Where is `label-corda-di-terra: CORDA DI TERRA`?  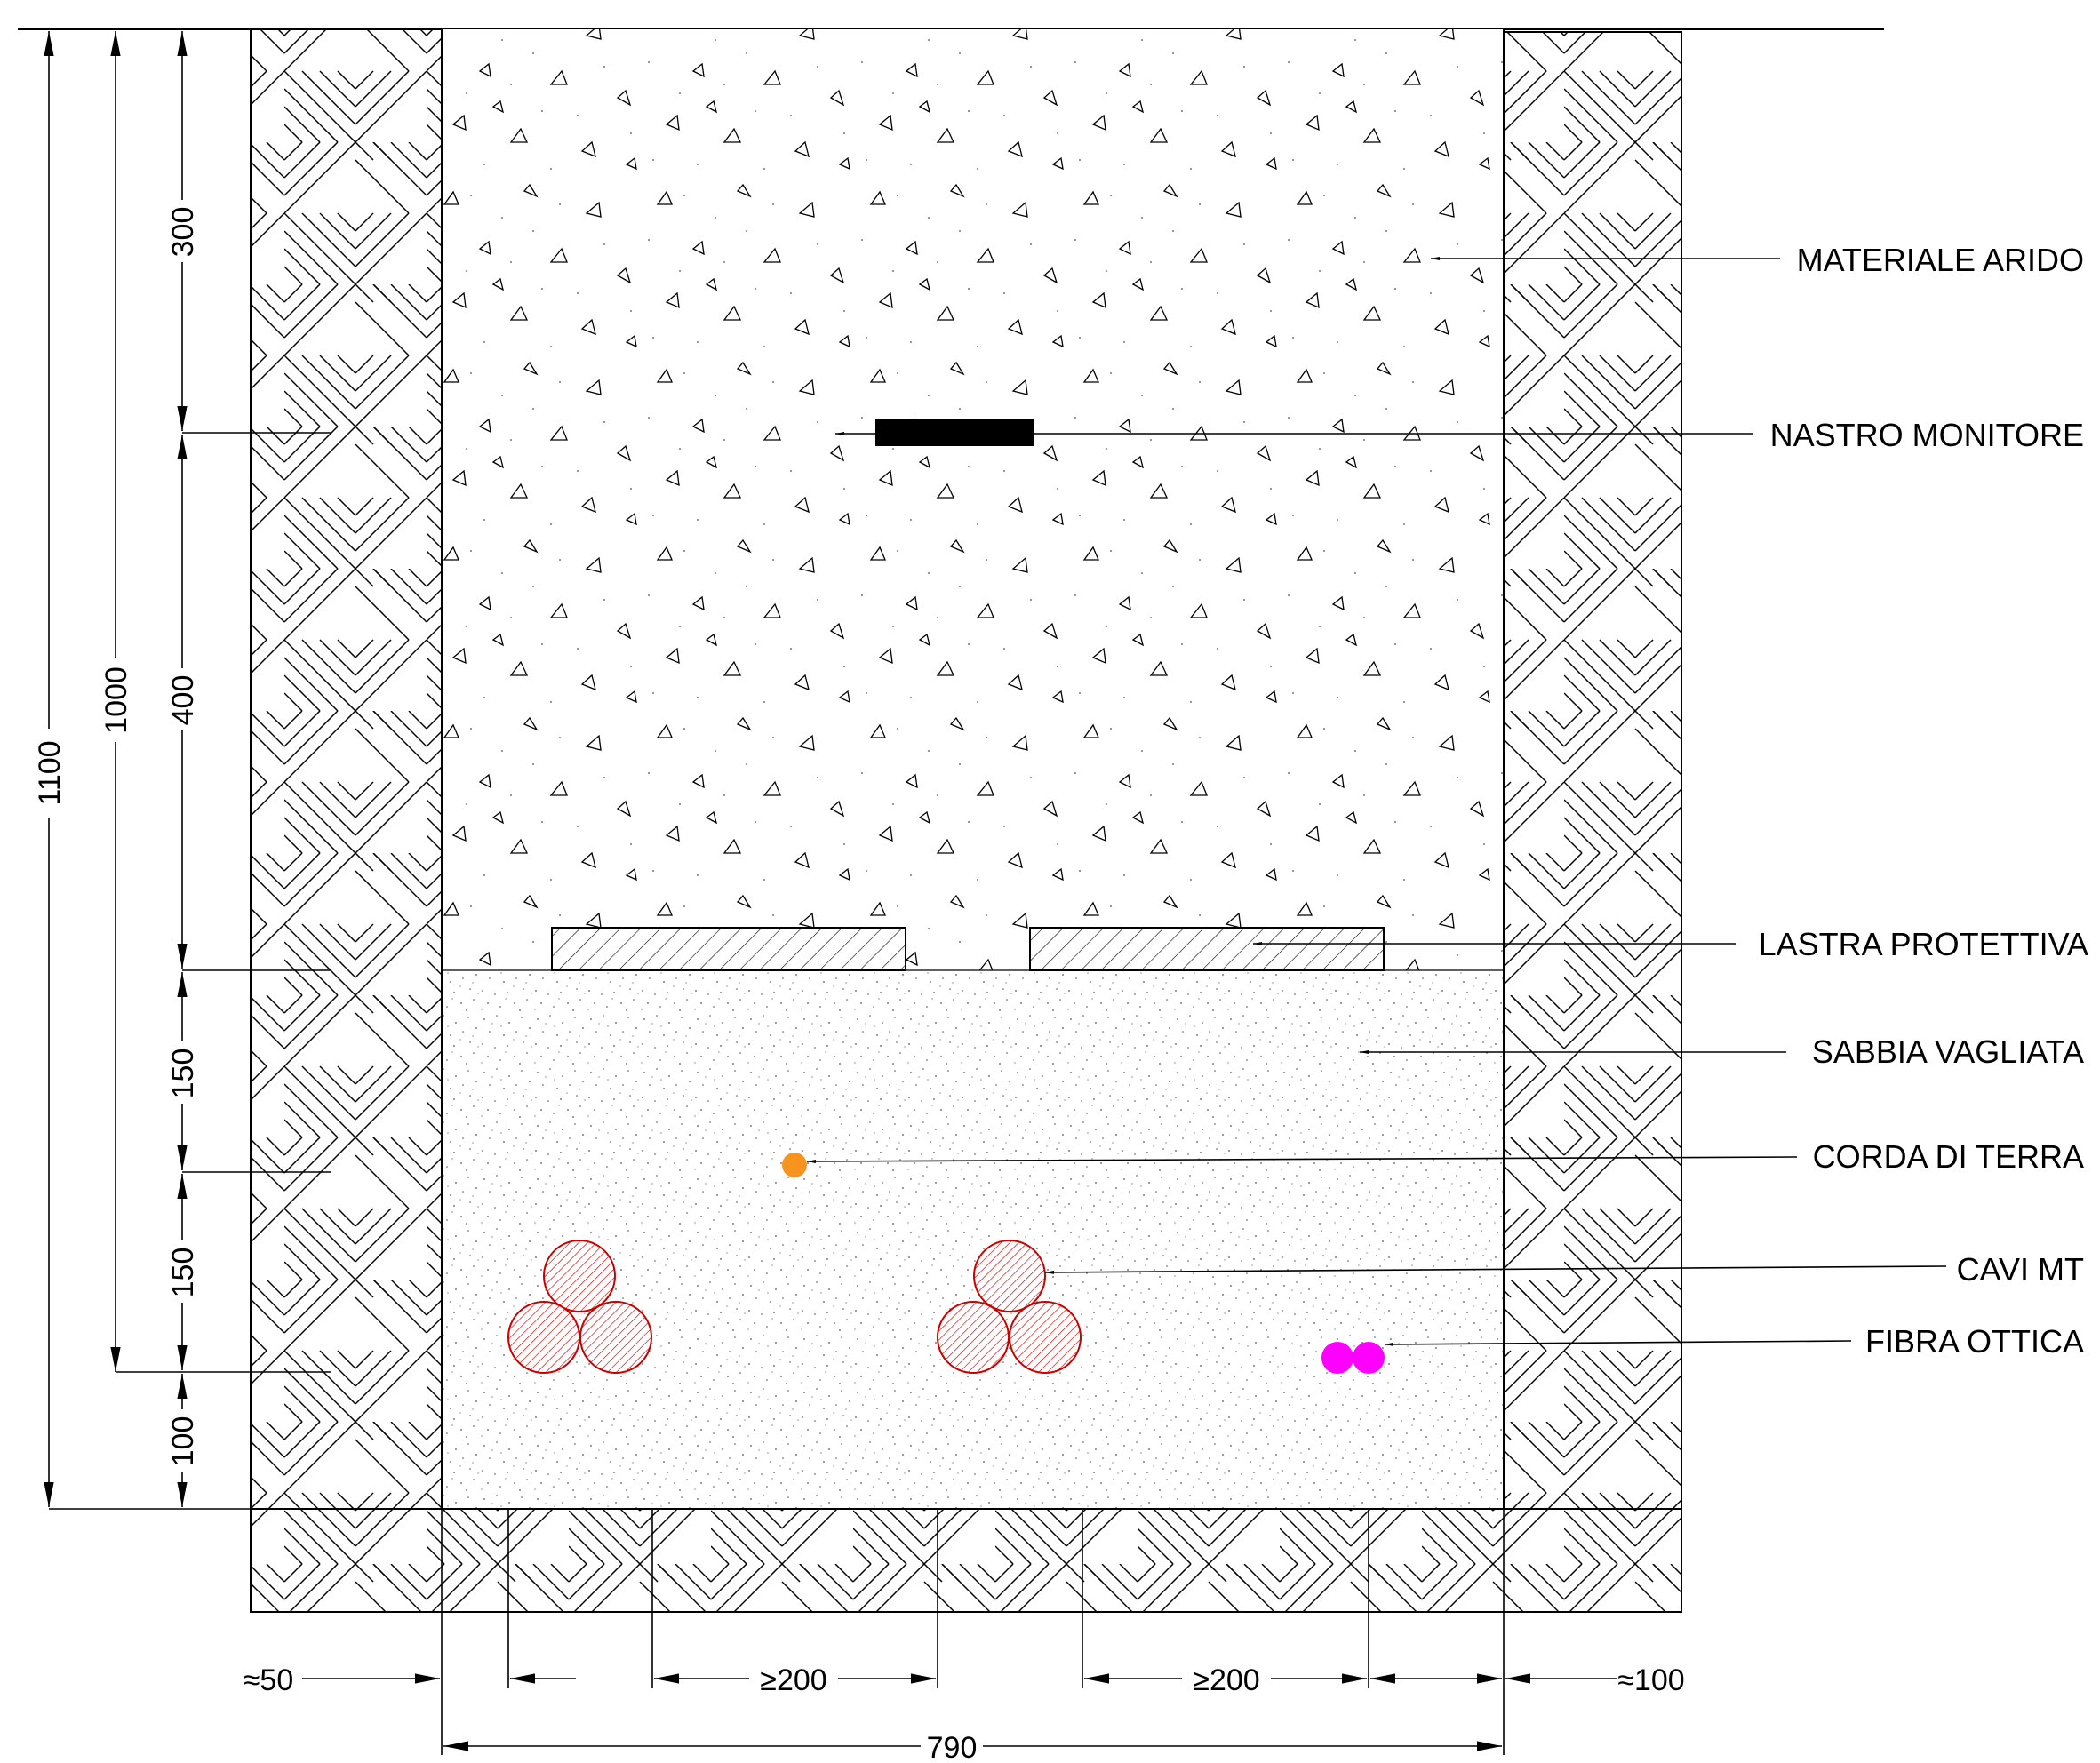 label-corda-di-terra: CORDA DI TERRA is located at coordinates (1948, 1156).